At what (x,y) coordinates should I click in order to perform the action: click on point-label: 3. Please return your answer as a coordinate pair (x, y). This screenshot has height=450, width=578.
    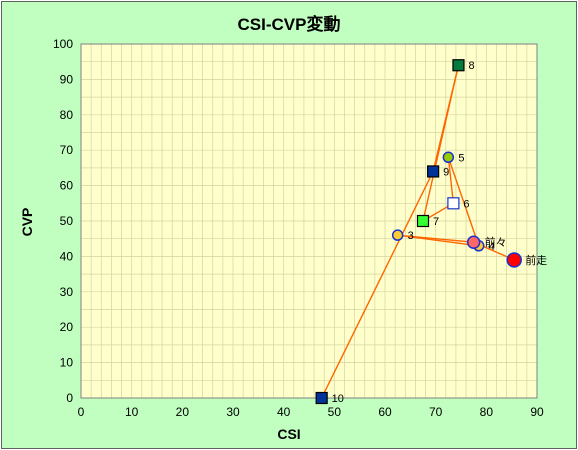
    Looking at the image, I should click on (411, 236).